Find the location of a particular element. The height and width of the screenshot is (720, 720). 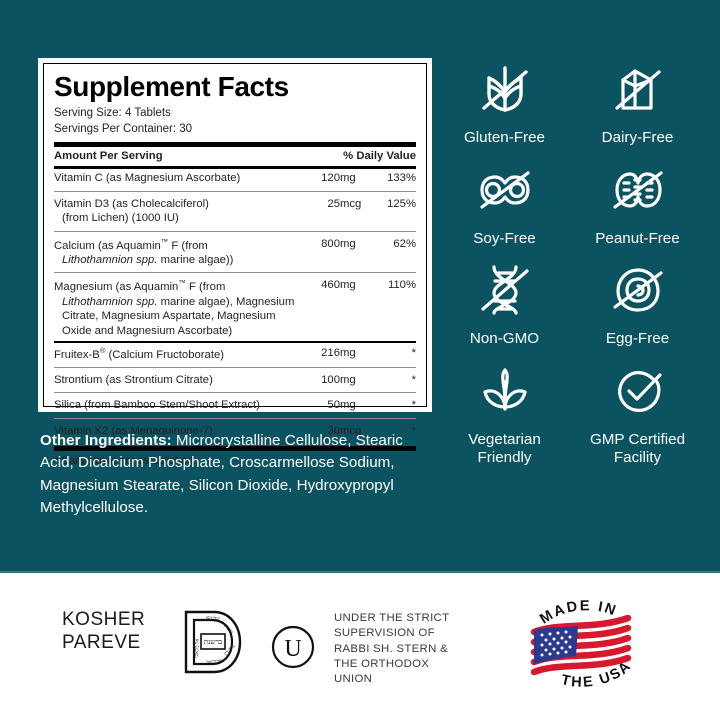

badge-gmp-certified: GMP Certified Facility is located at coordinates (637, 412).